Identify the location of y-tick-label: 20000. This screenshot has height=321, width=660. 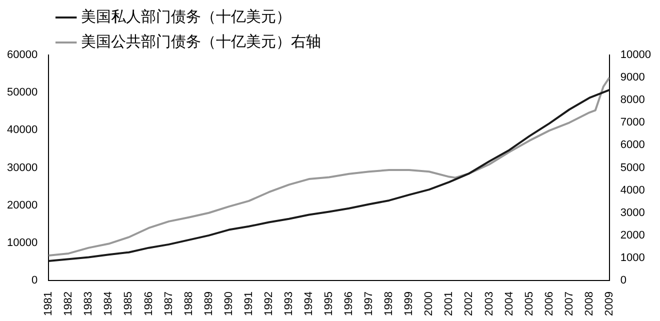
(22, 205).